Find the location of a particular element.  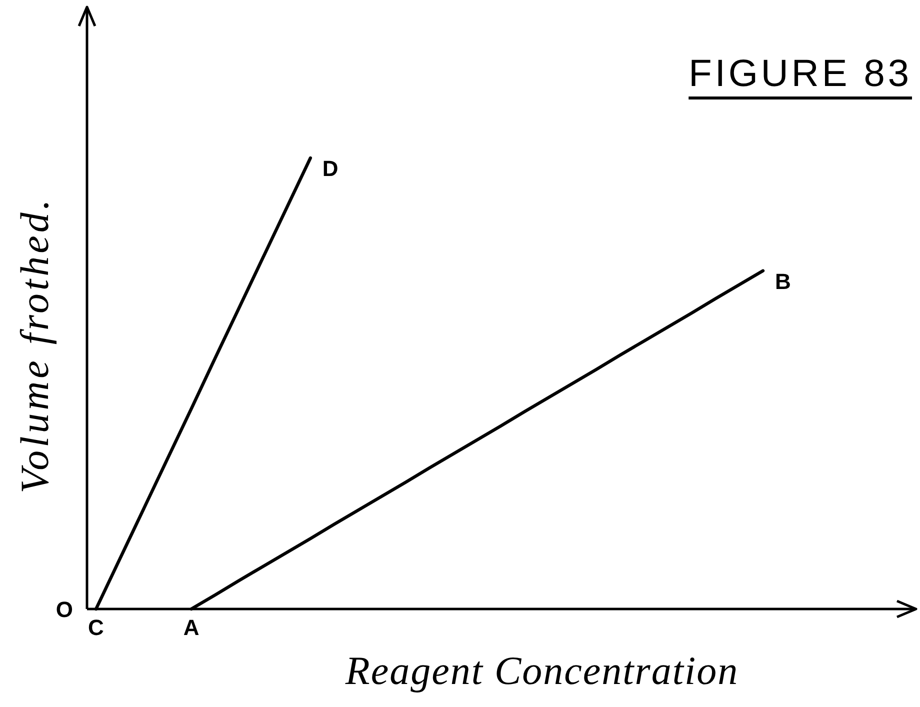

text: O is located at coordinates (64, 609).